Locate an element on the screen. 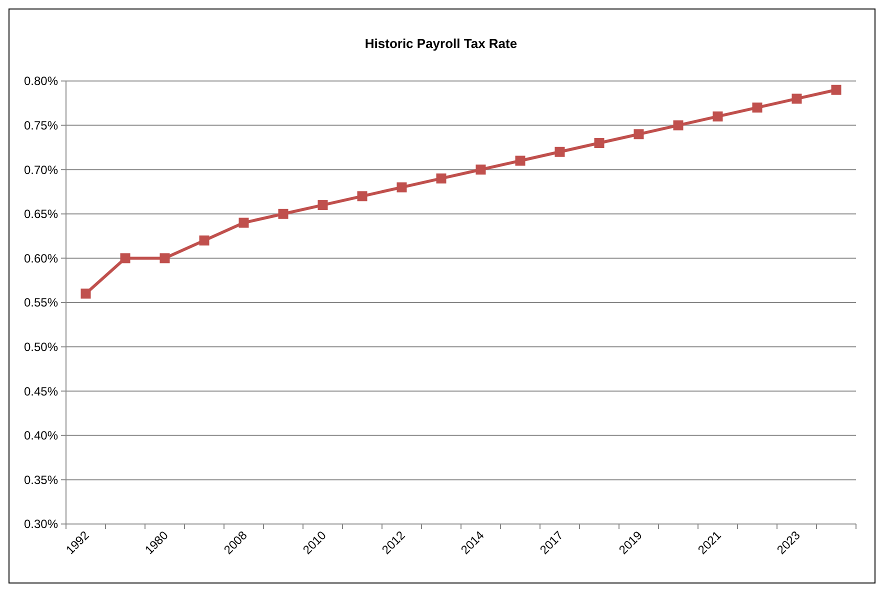 The height and width of the screenshot is (590, 882). y-tick-label: 0.75% is located at coordinates (41, 125).